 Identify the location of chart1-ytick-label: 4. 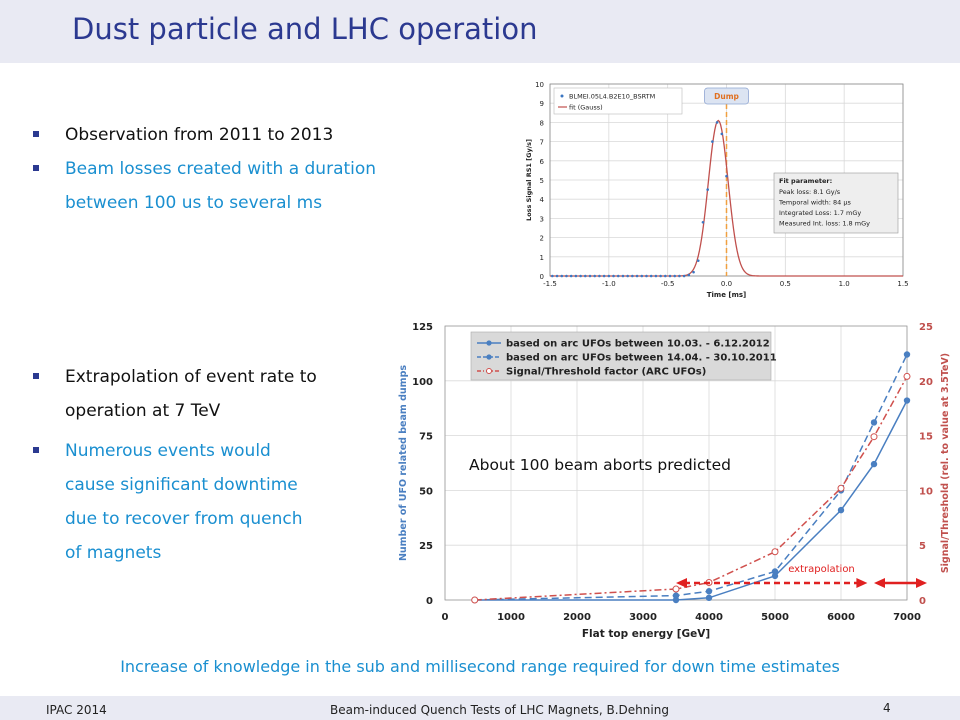
(542, 200).